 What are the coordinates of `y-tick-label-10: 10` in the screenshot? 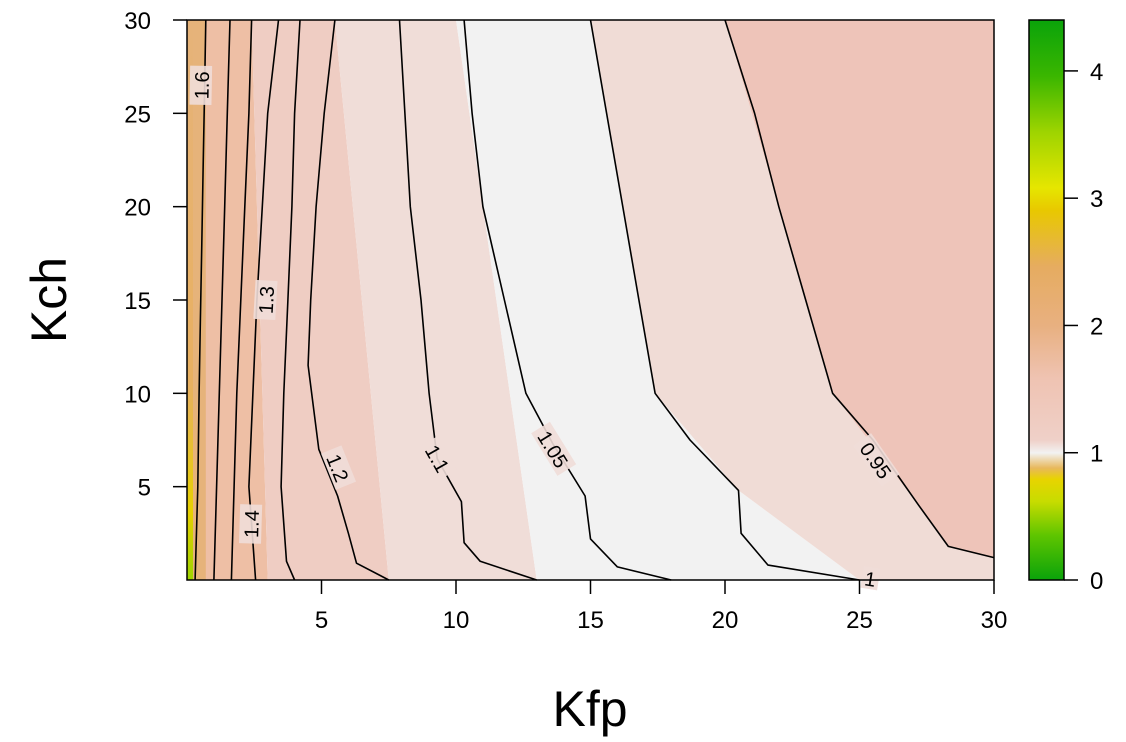 It's located at (137, 394).